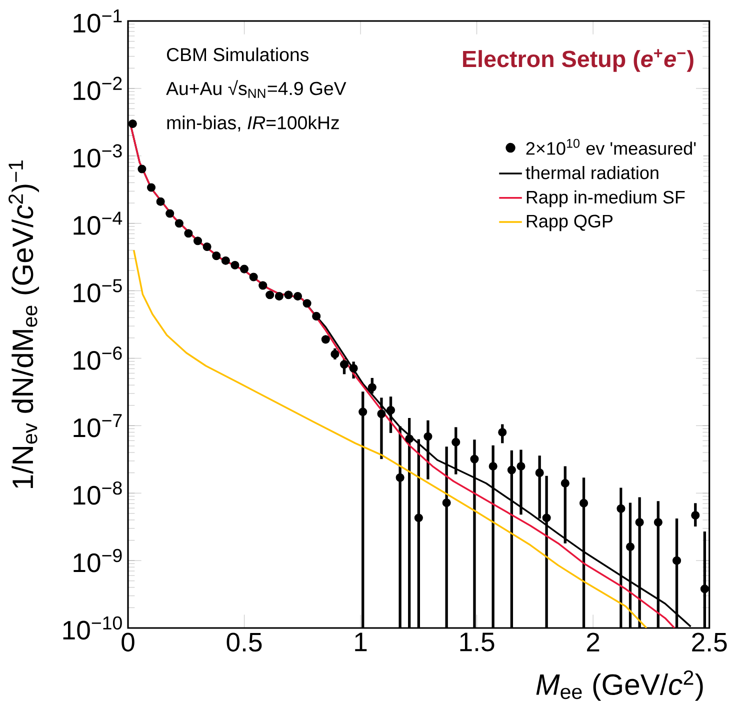  What do you see at coordinates (569, 223) in the screenshot?
I see `legend-label: Rapp QGP` at bounding box center [569, 223].